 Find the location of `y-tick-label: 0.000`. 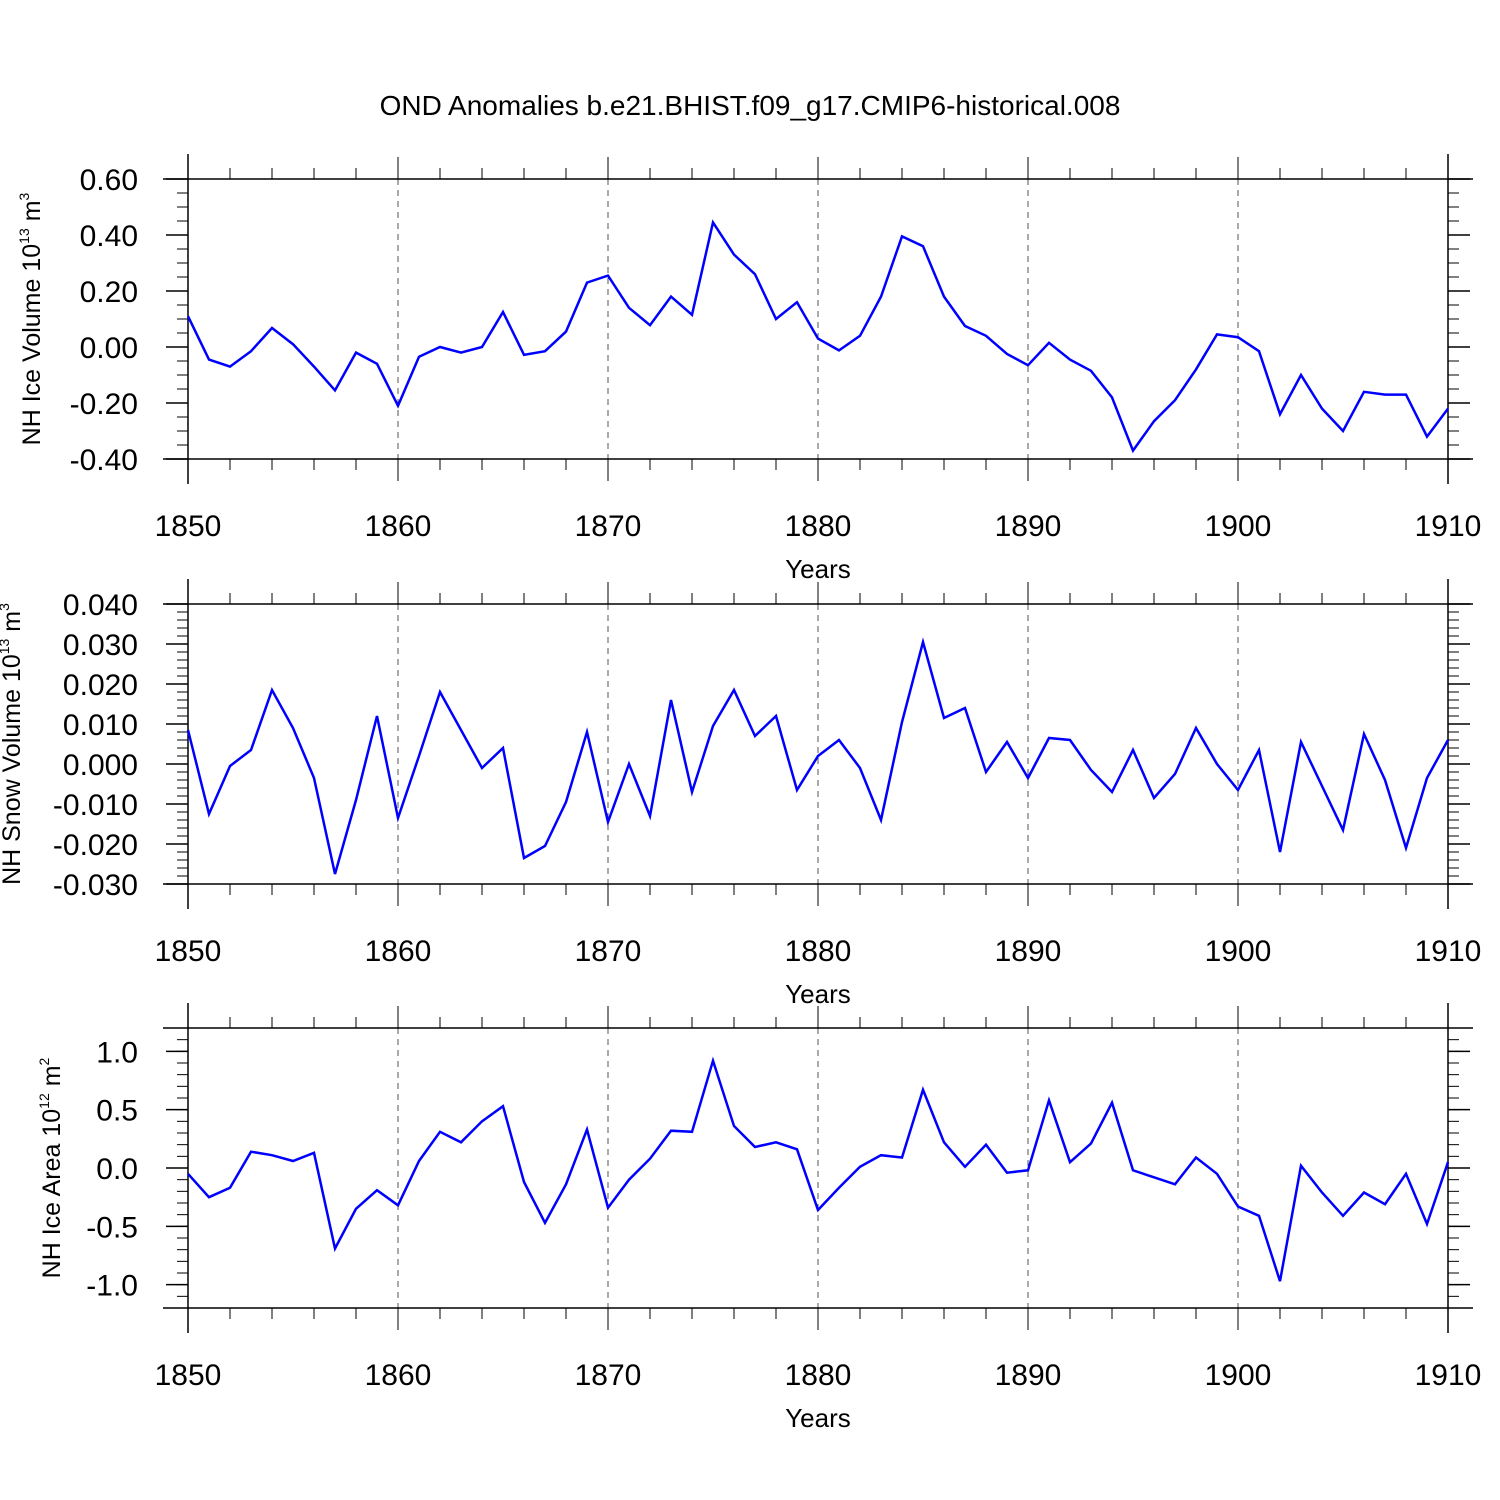

y-tick-label: 0.000 is located at coordinates (100, 765).